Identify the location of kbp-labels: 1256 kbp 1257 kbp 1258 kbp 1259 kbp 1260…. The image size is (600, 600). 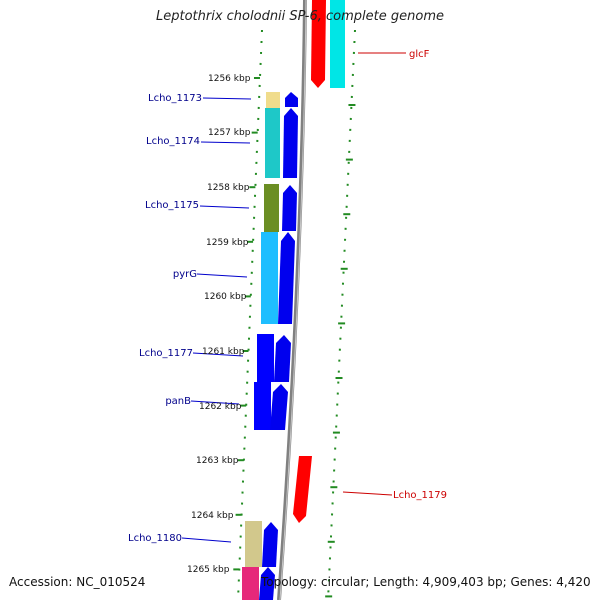
(219, 324).